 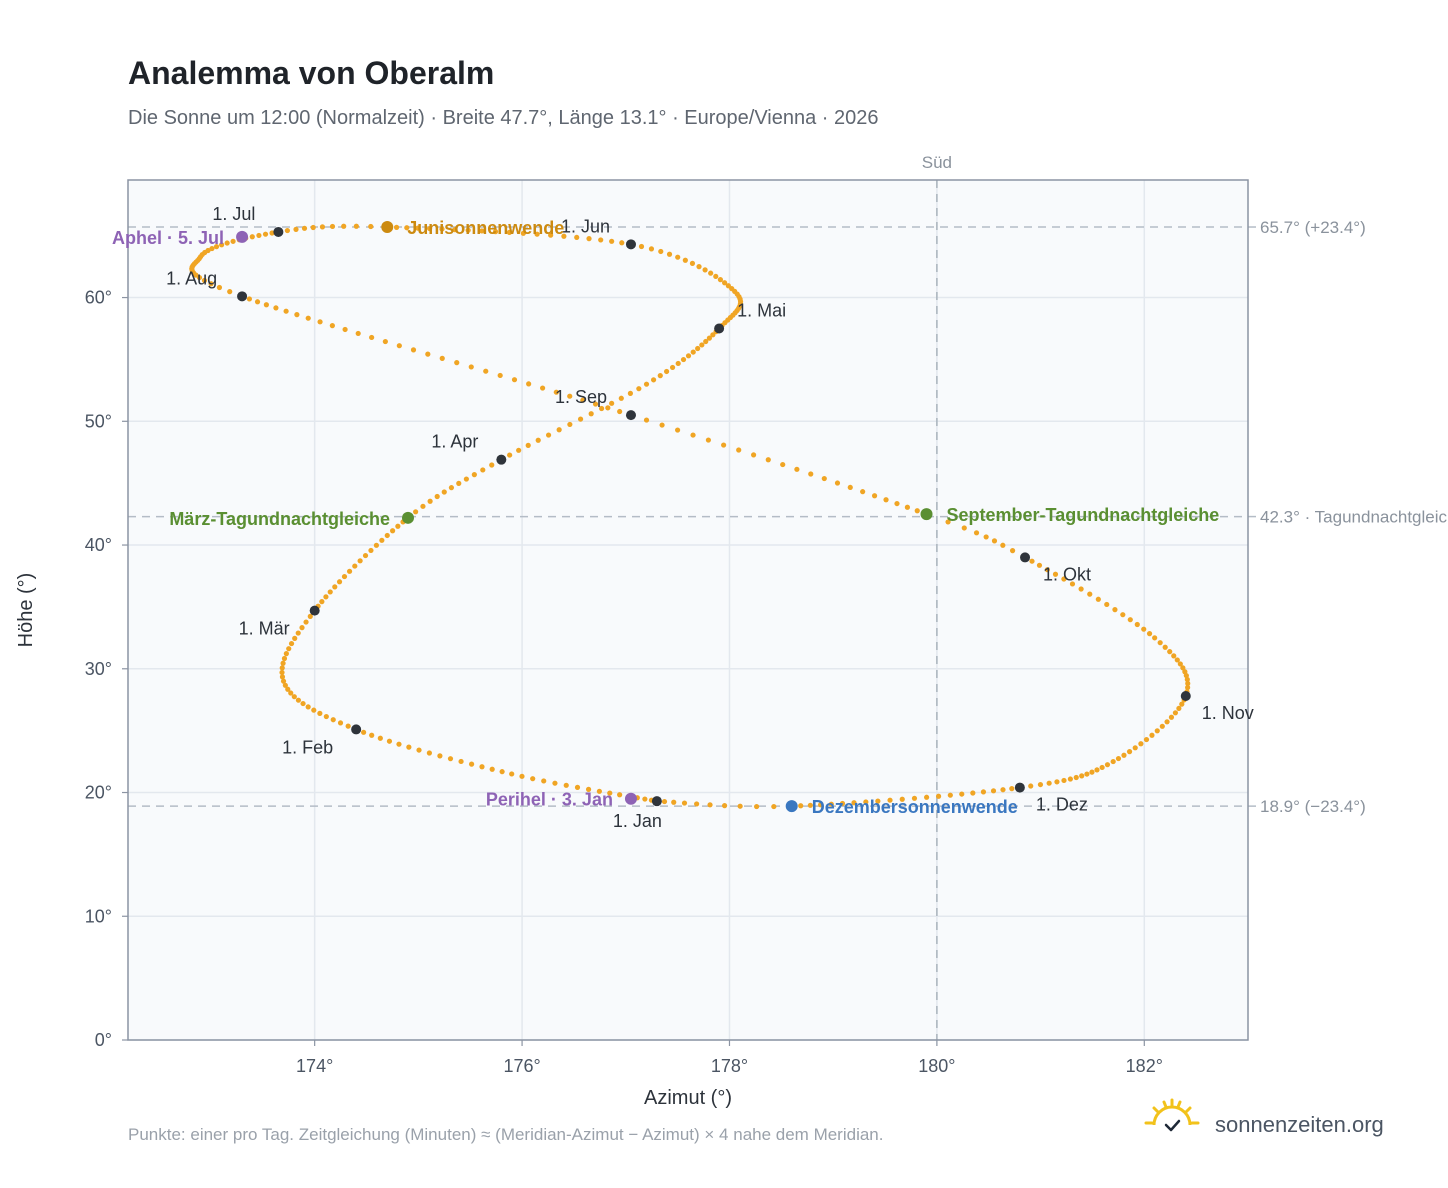 What do you see at coordinates (98, 793) in the screenshot?
I see `y-tick-label: 20°` at bounding box center [98, 793].